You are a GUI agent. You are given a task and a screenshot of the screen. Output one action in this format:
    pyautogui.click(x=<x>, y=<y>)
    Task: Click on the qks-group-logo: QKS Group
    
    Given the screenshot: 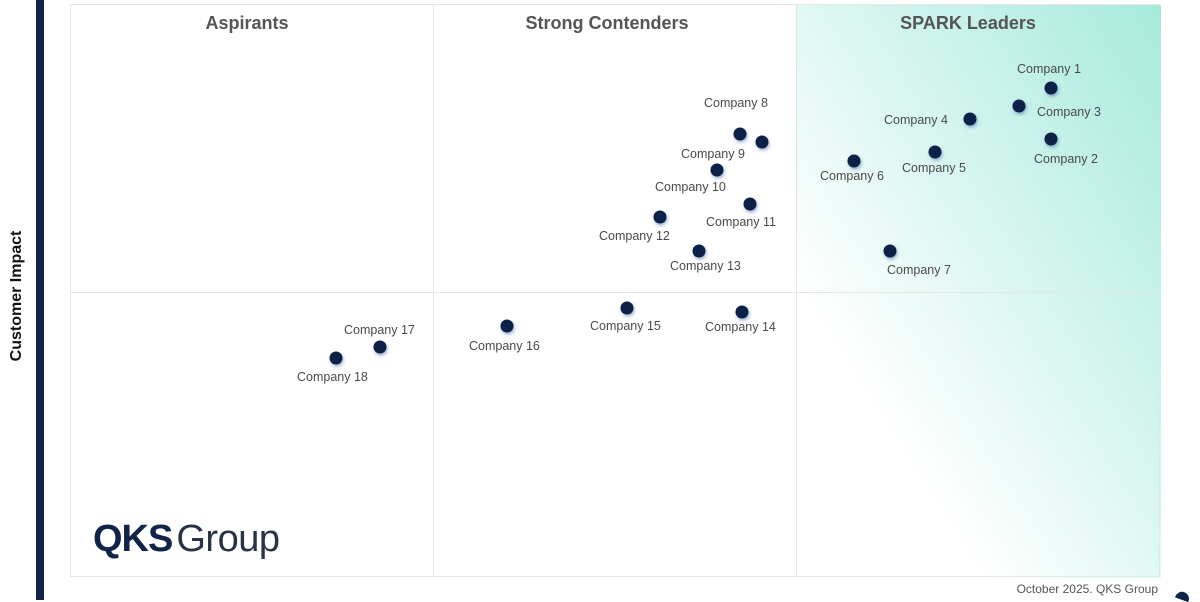 What is the action you would take?
    pyautogui.click(x=186, y=539)
    